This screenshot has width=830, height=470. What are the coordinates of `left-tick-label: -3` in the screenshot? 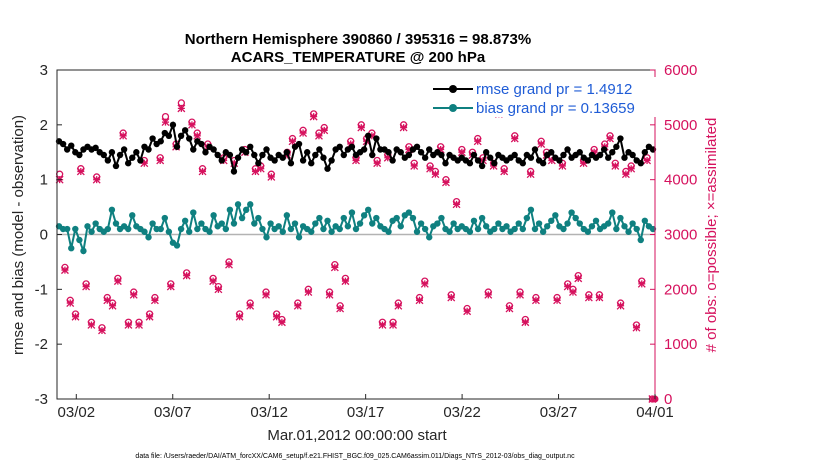 It's located at (41, 399).